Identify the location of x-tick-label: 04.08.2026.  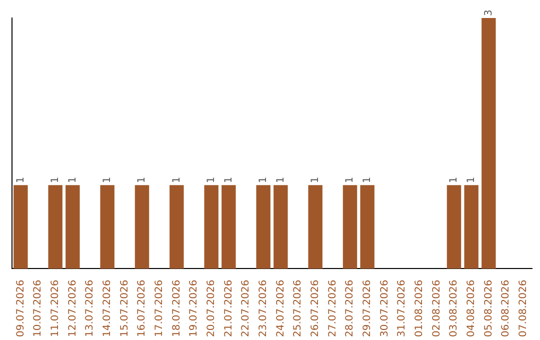
(471, 309).